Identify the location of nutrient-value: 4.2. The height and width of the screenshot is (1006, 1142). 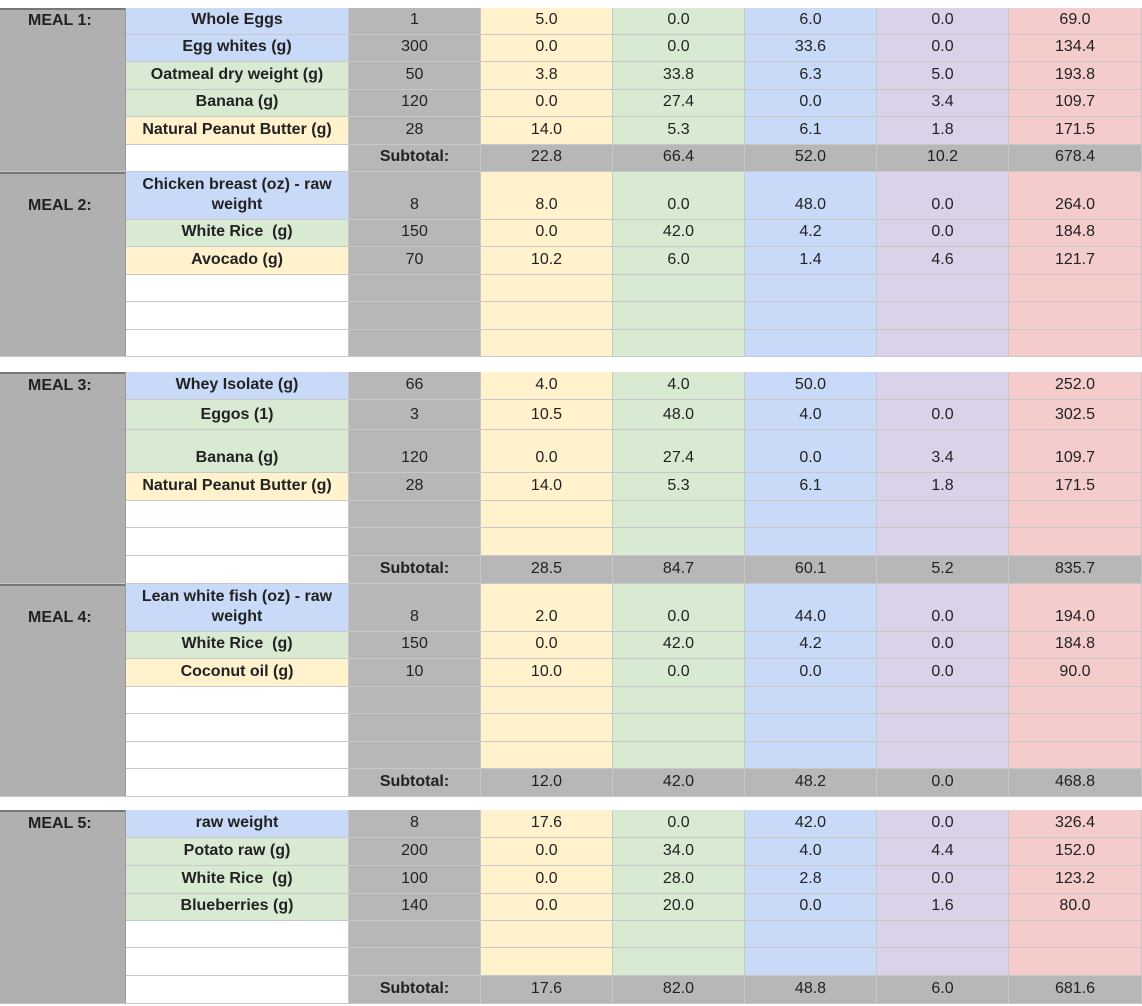
(811, 233).